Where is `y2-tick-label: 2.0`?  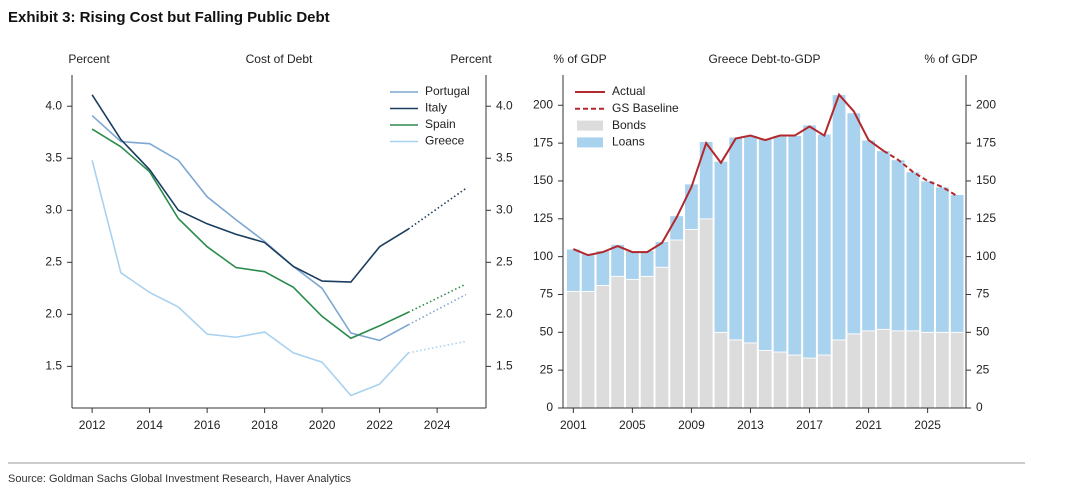
y2-tick-label: 2.0 is located at coordinates (504, 314).